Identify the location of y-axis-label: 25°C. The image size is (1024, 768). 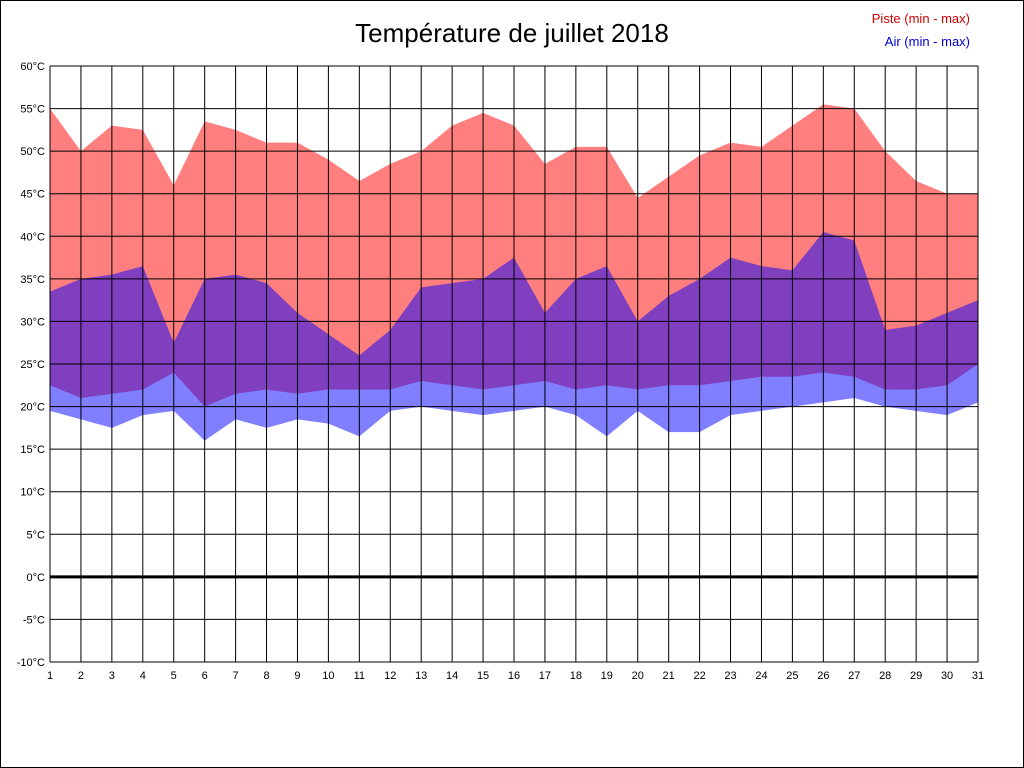
(32, 365).